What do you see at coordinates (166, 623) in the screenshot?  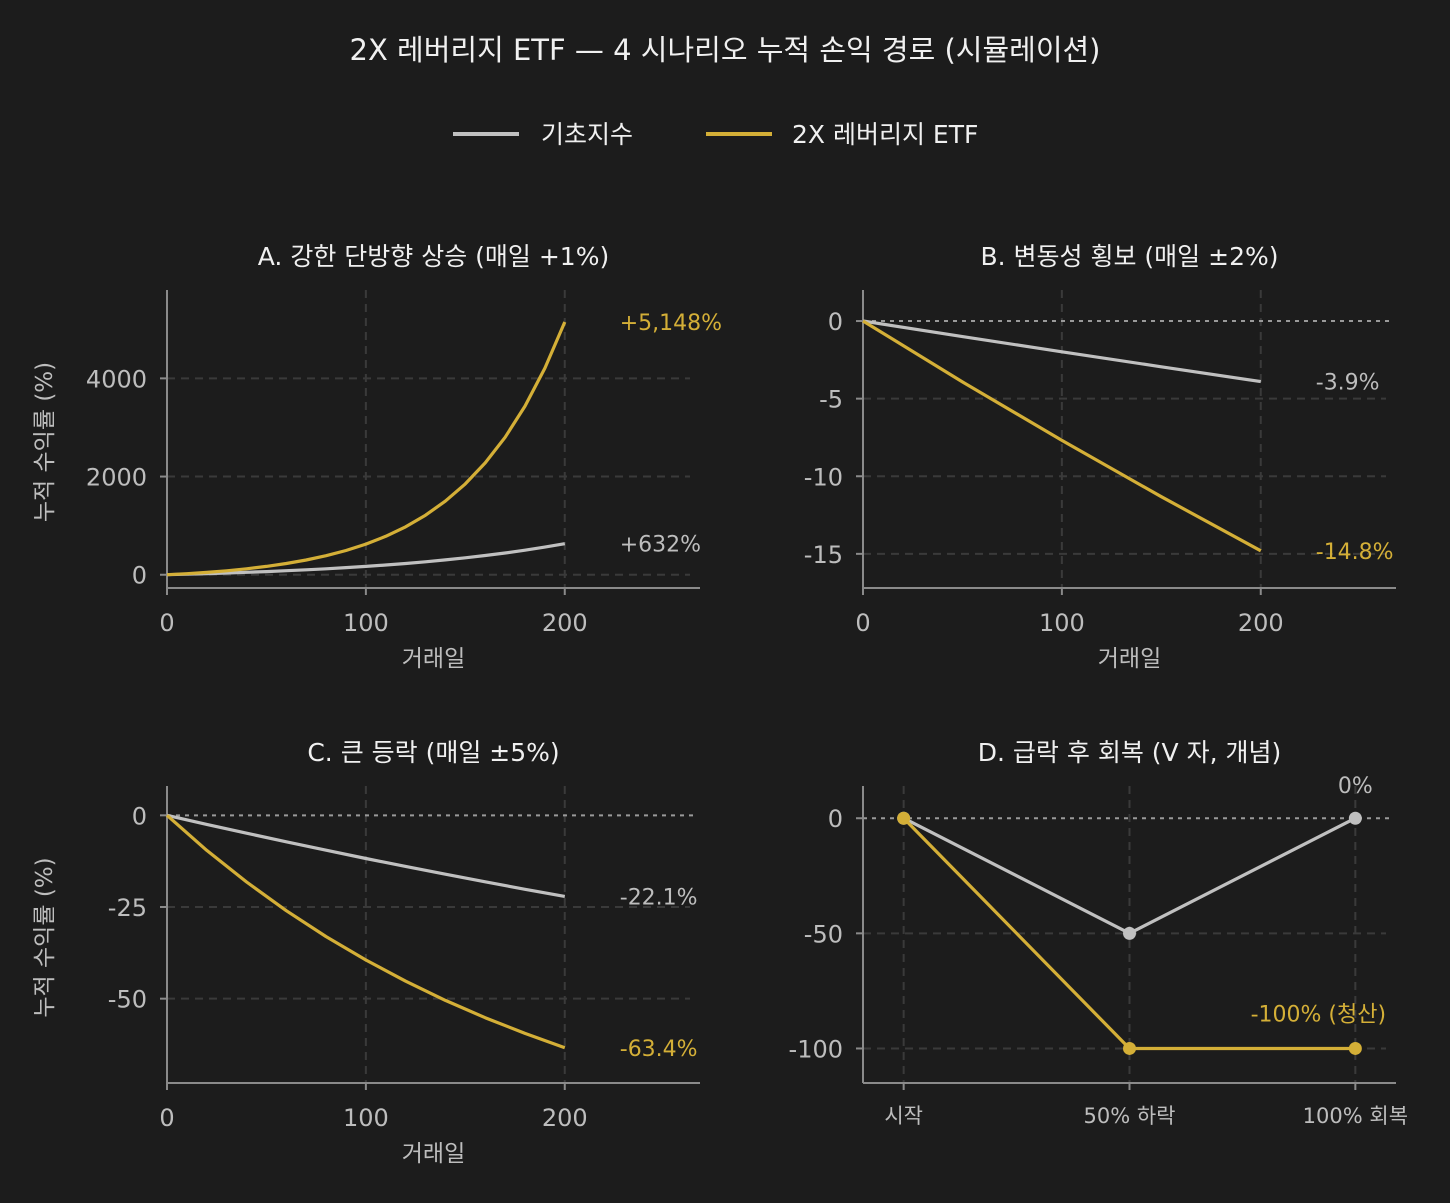 I see `panel-a-x-tick-label: 0` at bounding box center [166, 623].